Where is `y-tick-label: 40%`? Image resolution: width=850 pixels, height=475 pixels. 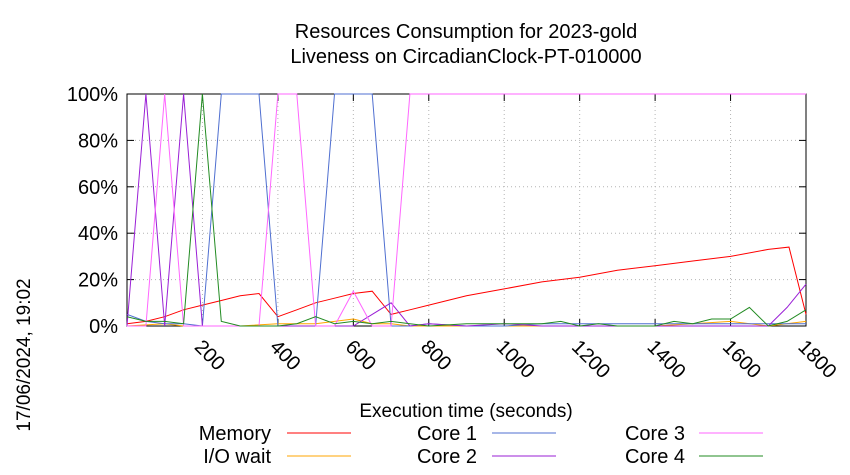 y-tick-label: 40% is located at coordinates (98, 234).